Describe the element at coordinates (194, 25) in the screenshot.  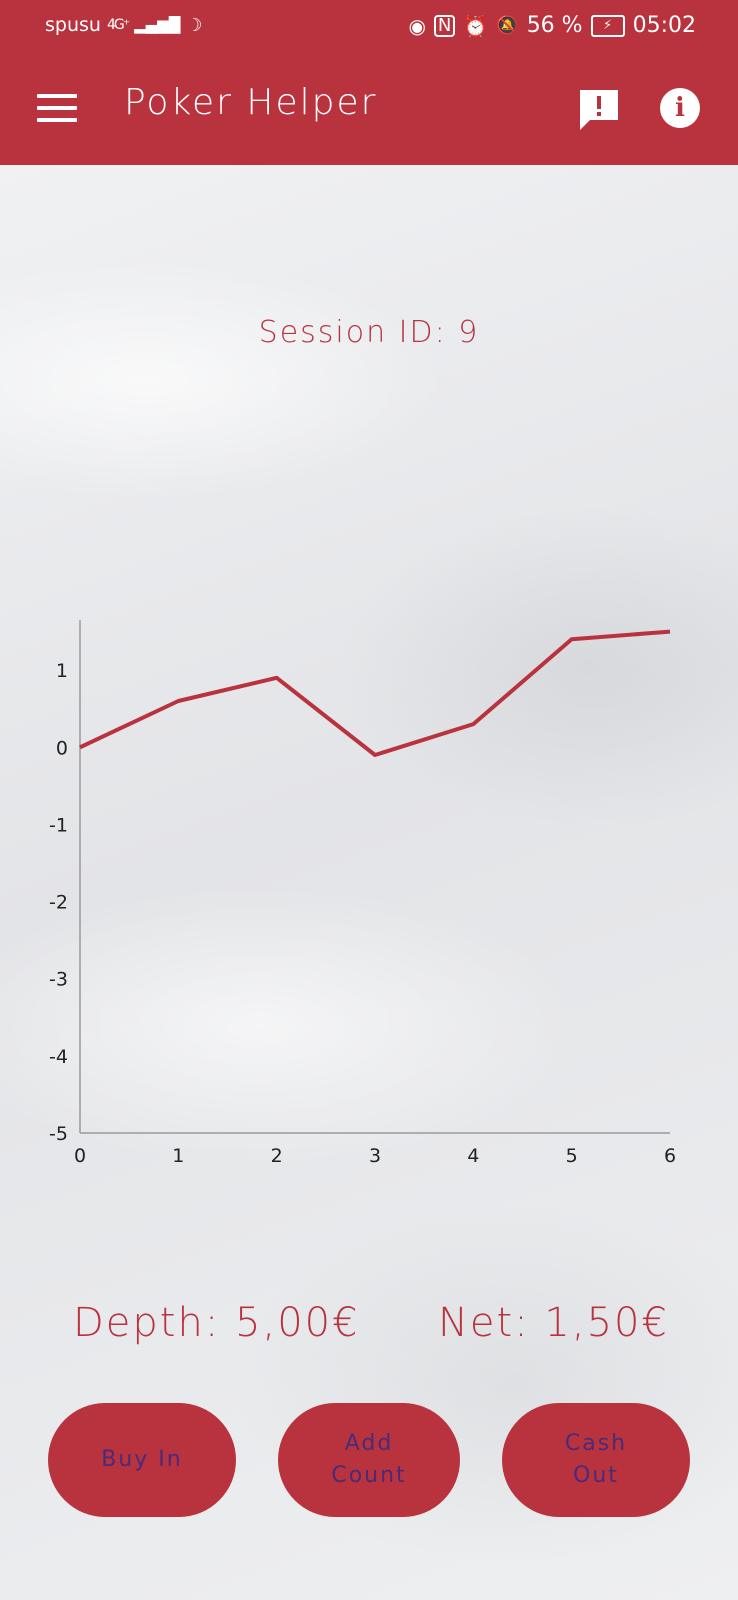
I see `moon-icon: ☽` at that location.